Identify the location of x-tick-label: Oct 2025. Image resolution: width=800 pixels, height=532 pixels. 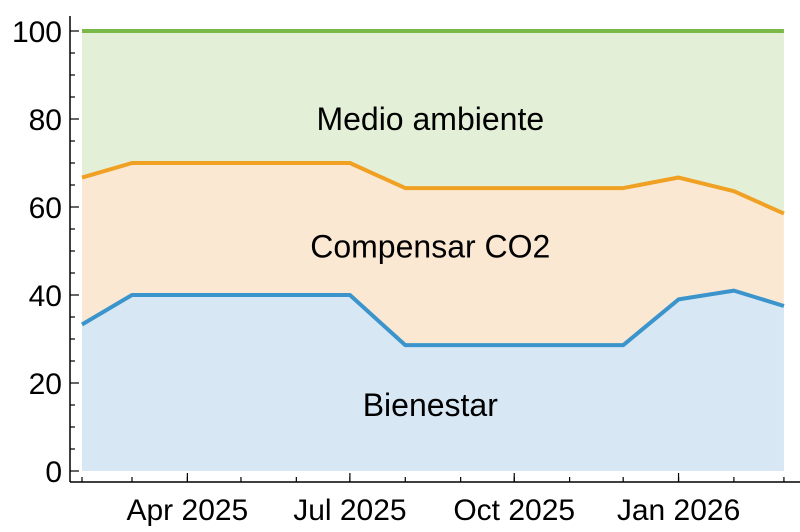
(514, 510).